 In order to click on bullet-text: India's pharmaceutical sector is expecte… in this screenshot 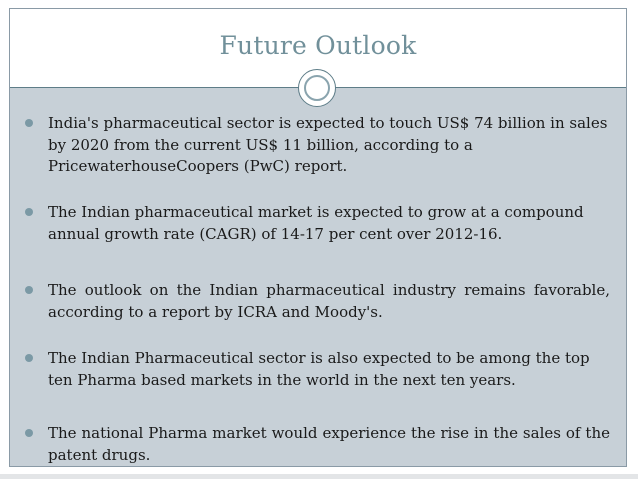, I will do `click(328, 144)`.